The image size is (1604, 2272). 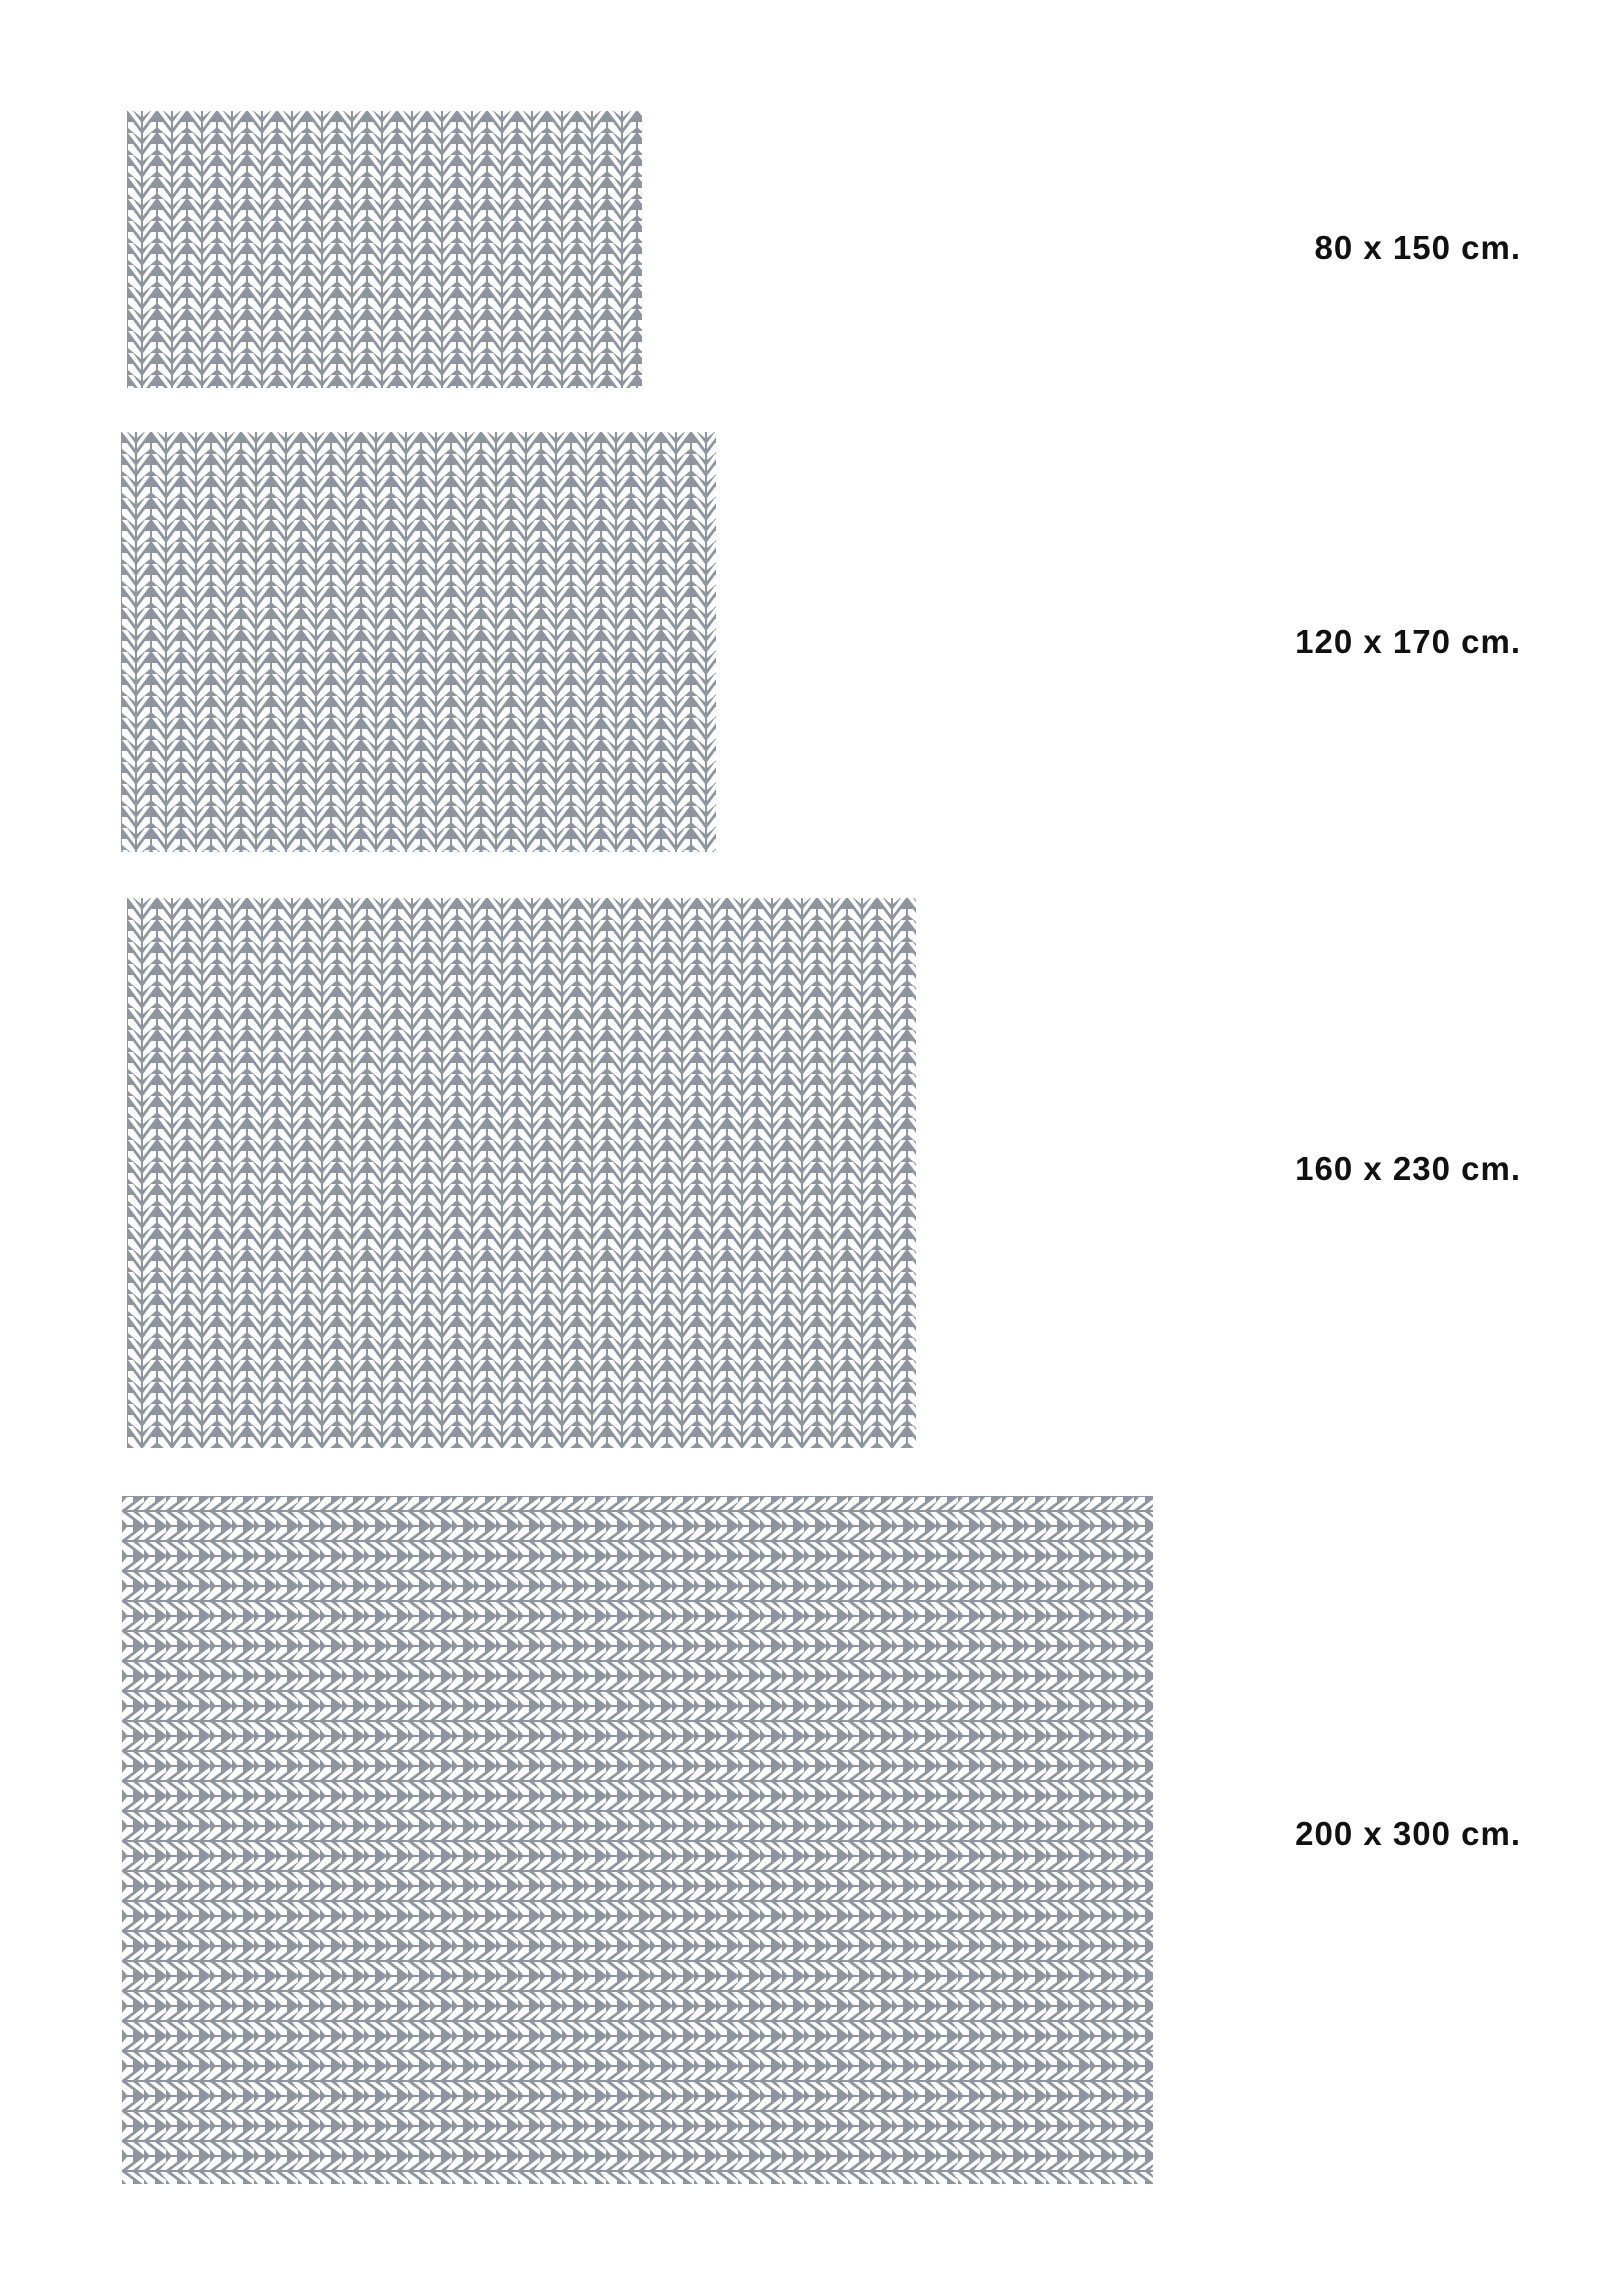 I want to click on rug-size-label: 80 x 150 cm., so click(x=1417, y=247).